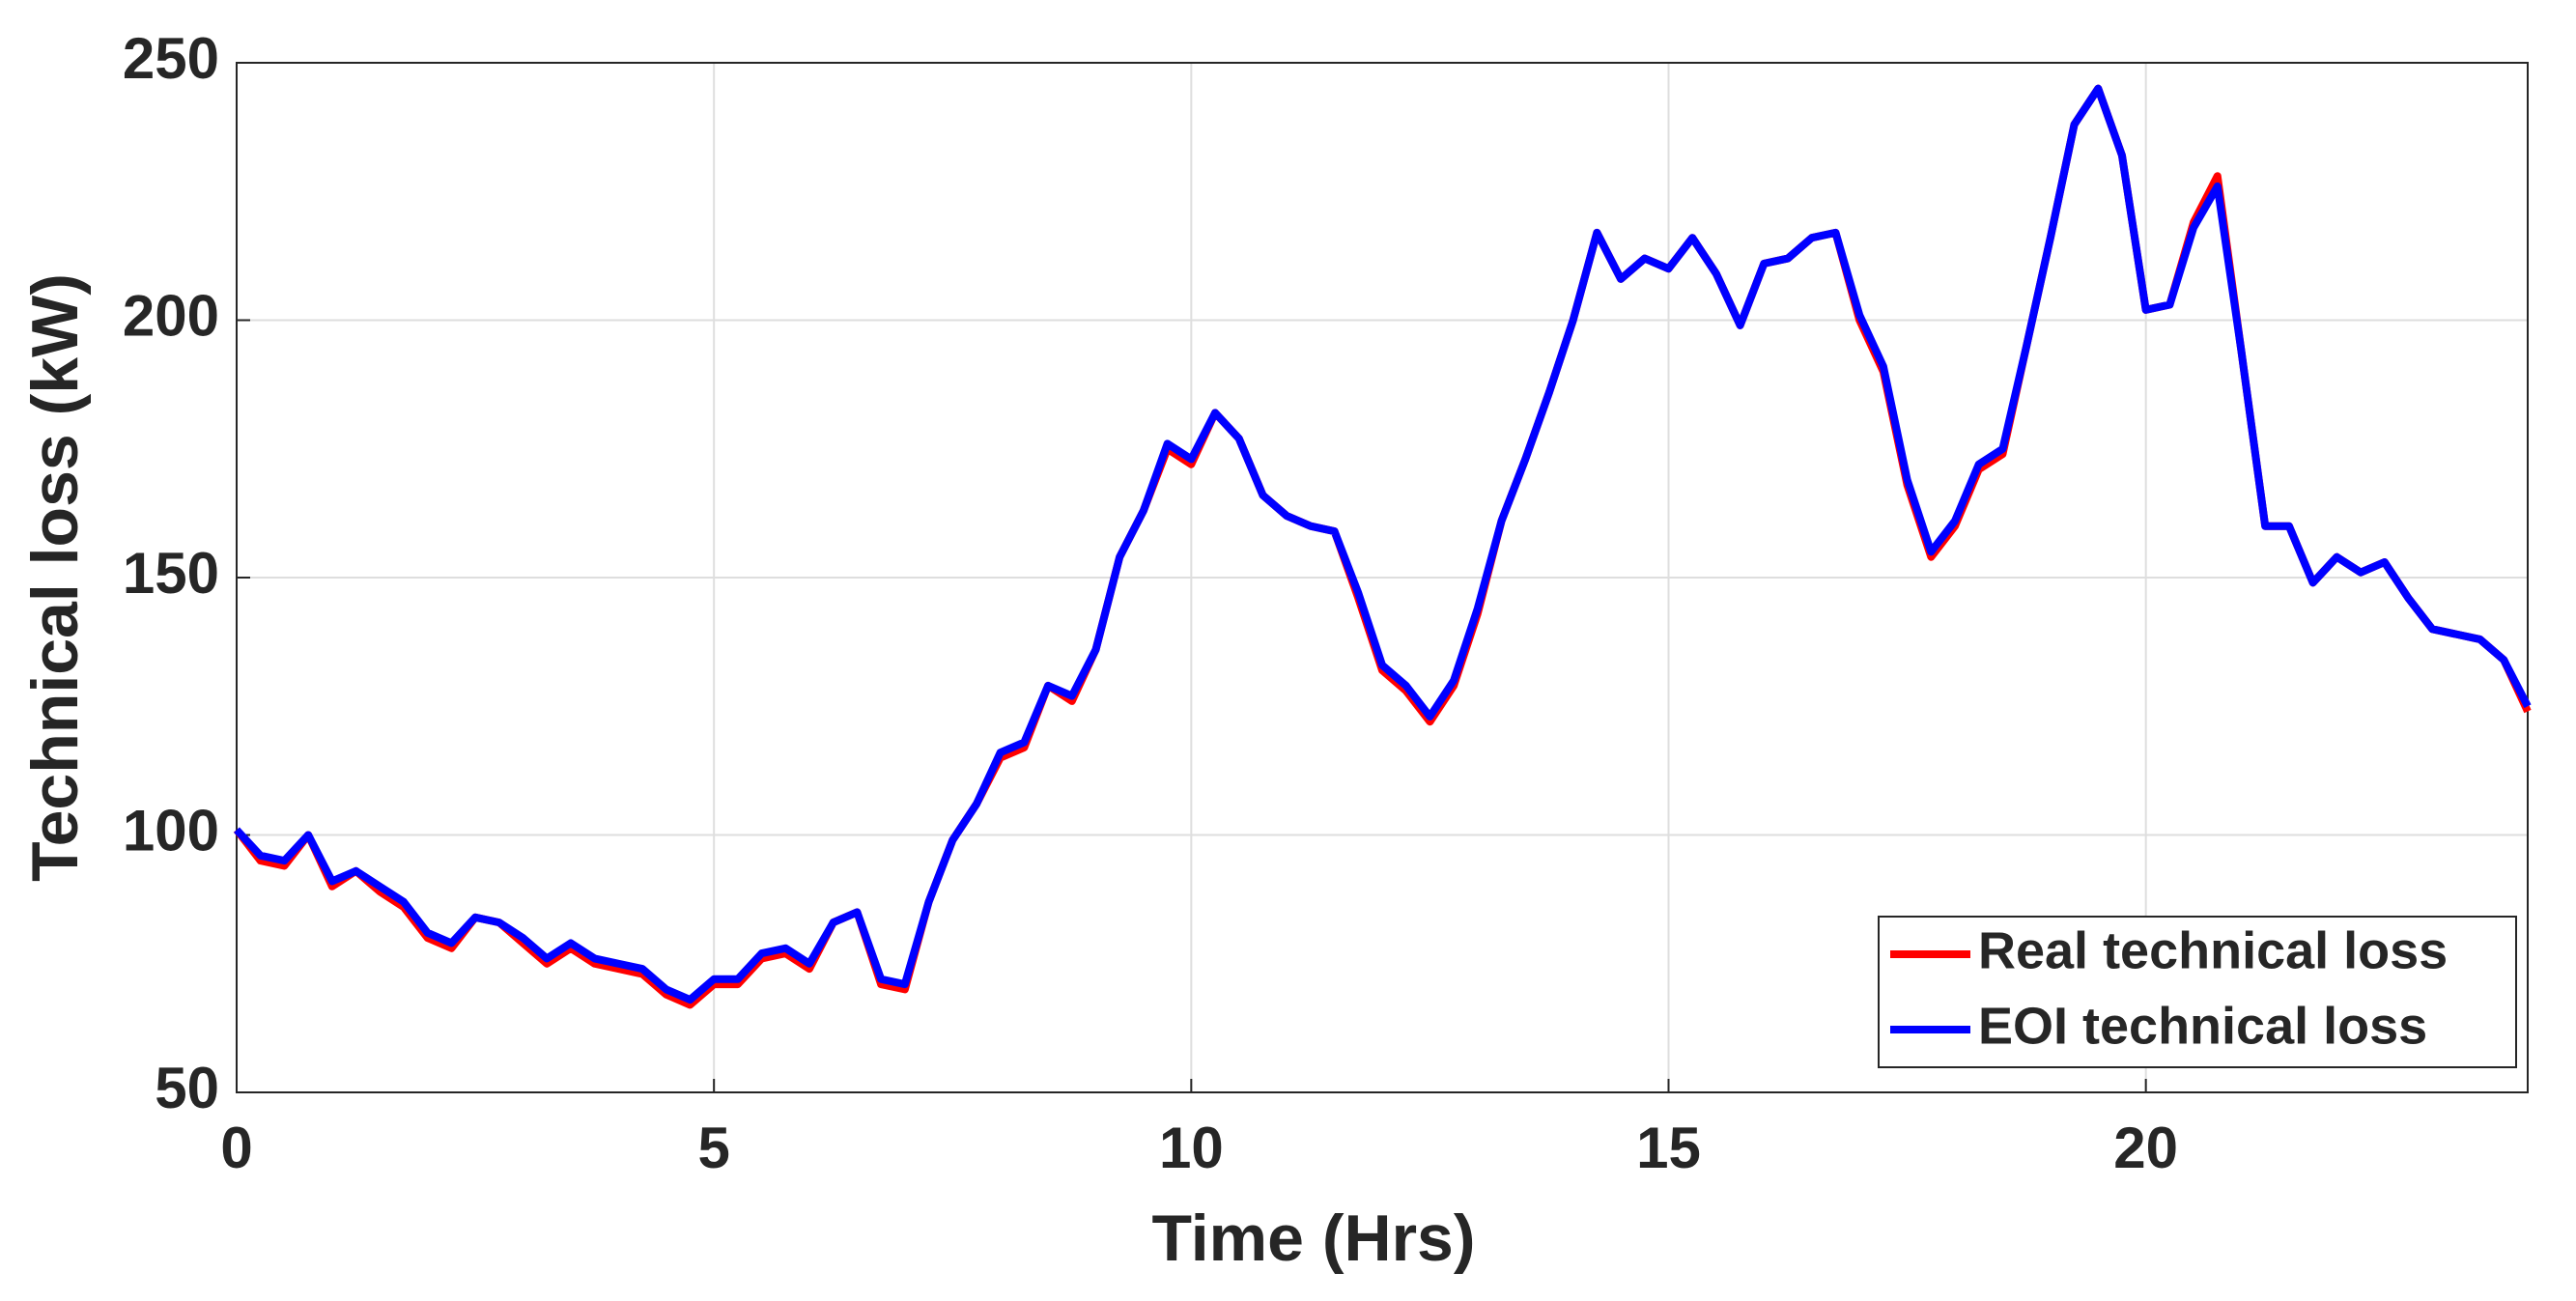  What do you see at coordinates (2202, 1026) in the screenshot?
I see `legend-label: EOI technical loss` at bounding box center [2202, 1026].